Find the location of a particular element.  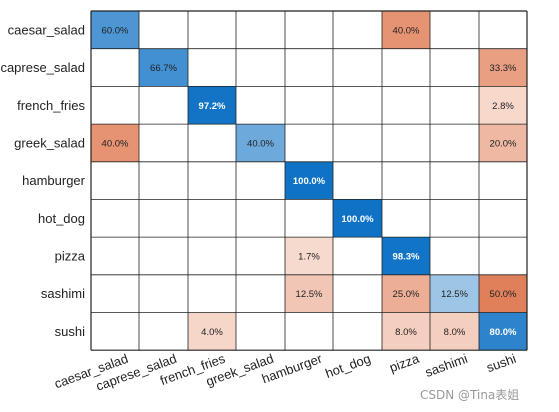

row-label-pizza: pizza is located at coordinates (70, 255).